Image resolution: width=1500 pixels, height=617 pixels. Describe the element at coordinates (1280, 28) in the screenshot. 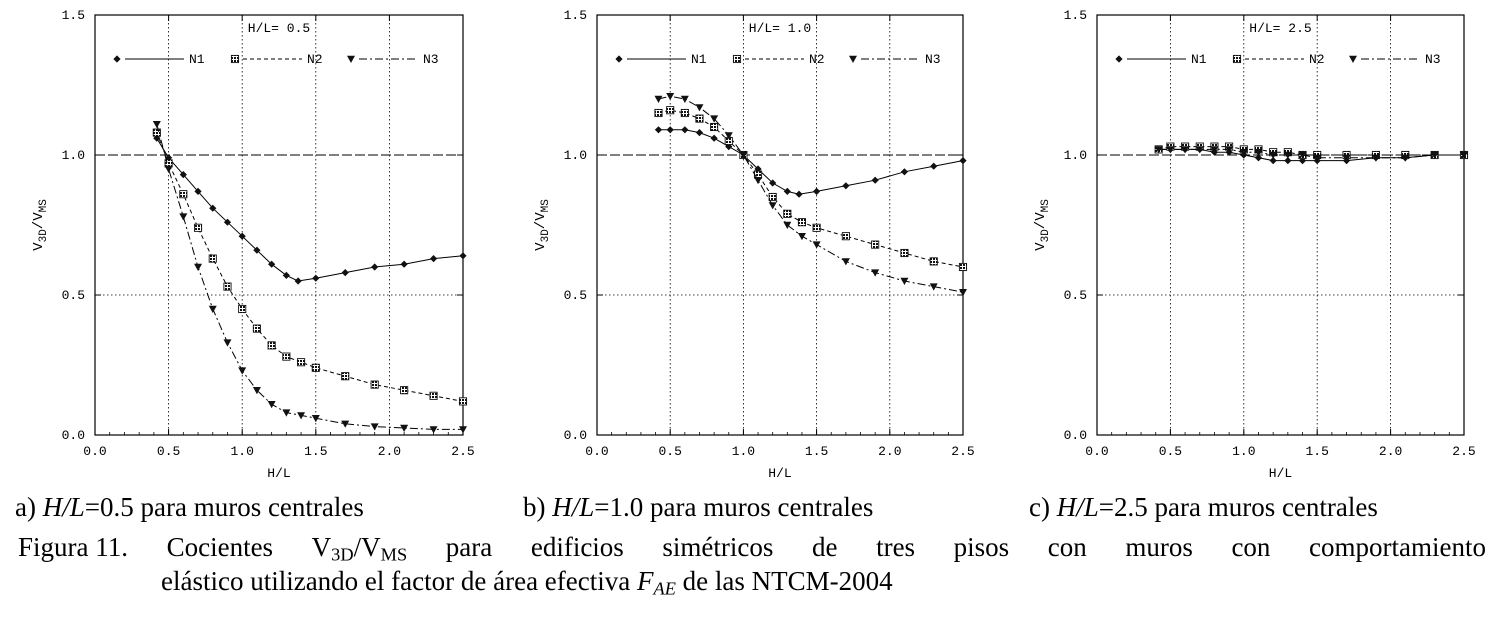

I see `panel-title: H/L= 2.5` at that location.